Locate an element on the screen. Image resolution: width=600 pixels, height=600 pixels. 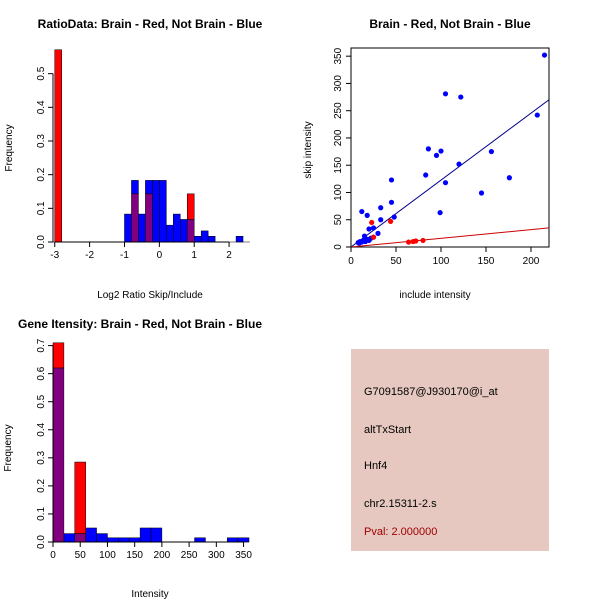
y-axis-label: skip intensity is located at coordinates (308, 149).